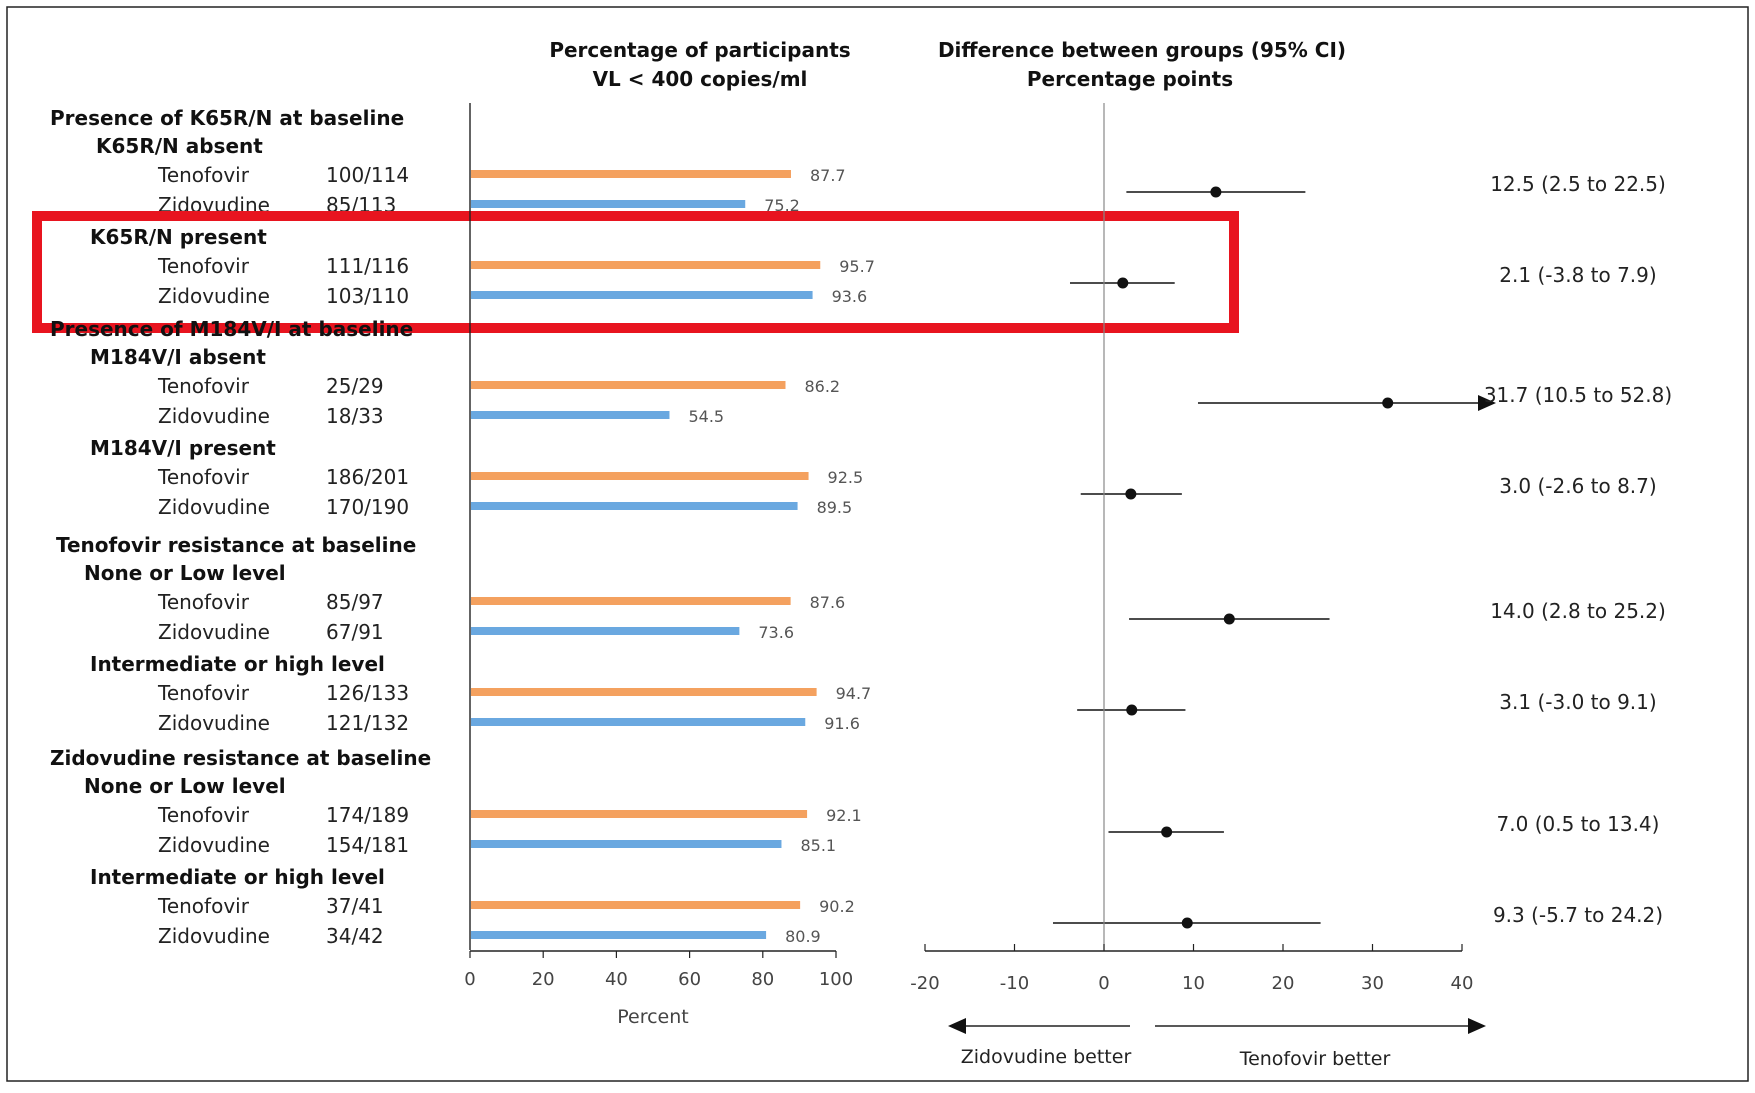 The height and width of the screenshot is (1093, 1755). What do you see at coordinates (543, 979) in the screenshot?
I see `percent-tick-label: 20` at bounding box center [543, 979].